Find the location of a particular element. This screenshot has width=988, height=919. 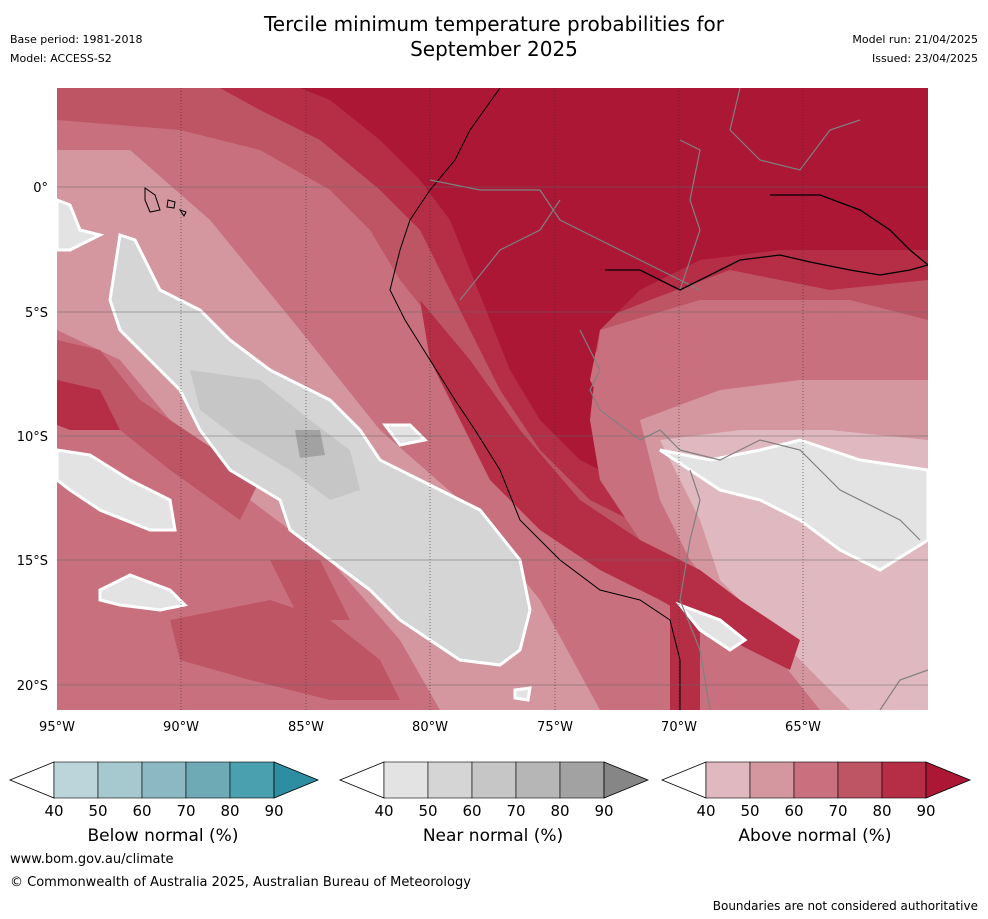

galapagos-islands is located at coordinates (165, 202).